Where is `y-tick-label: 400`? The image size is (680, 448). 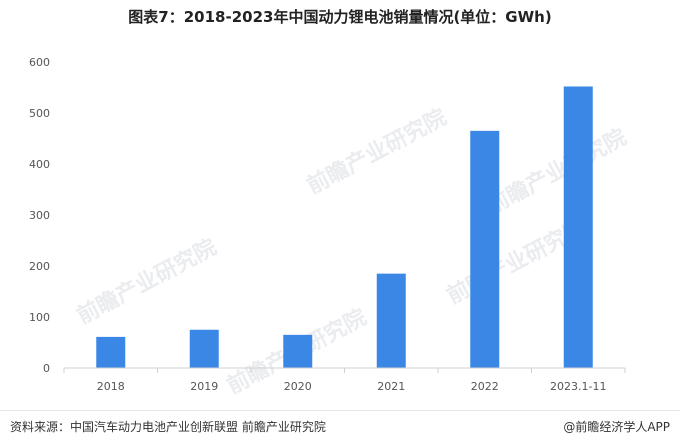
y-tick-label: 400 is located at coordinates (39, 164).